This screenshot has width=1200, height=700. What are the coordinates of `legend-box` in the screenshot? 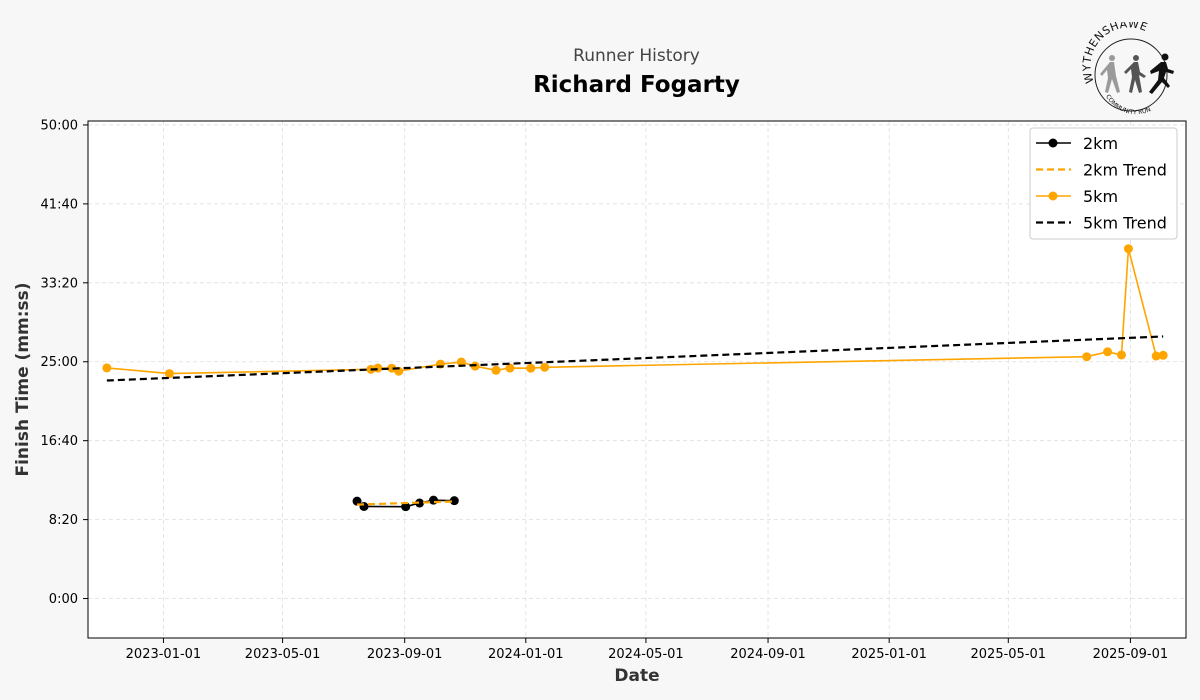 It's located at (1103, 183).